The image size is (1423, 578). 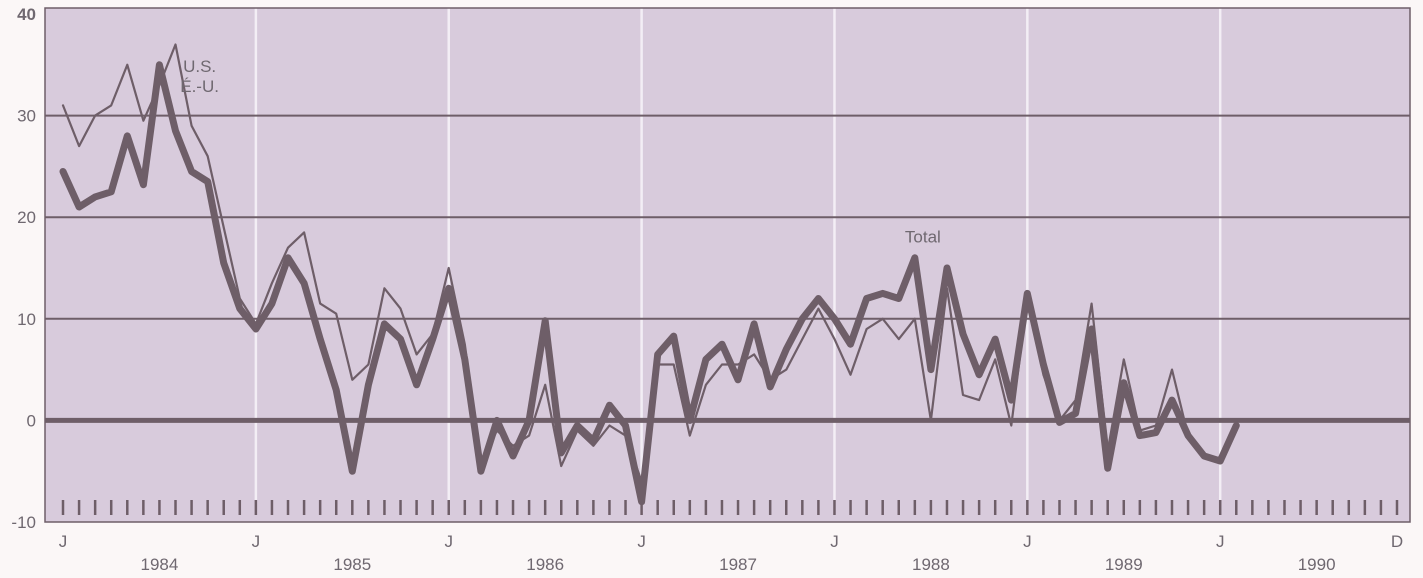 I want to click on x-year-label: 1984, so click(x=160, y=564).